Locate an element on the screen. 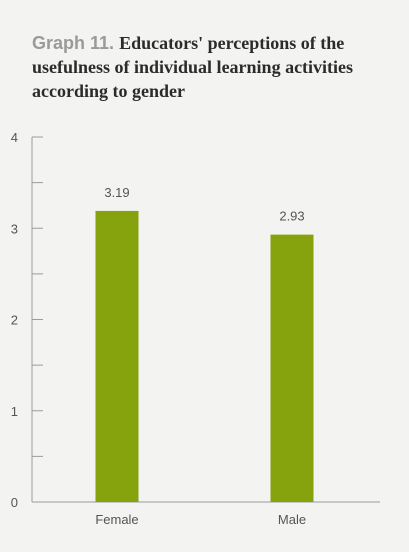 Image resolution: width=409 pixels, height=552 pixels. y-tick-label: 4 is located at coordinates (14, 137).